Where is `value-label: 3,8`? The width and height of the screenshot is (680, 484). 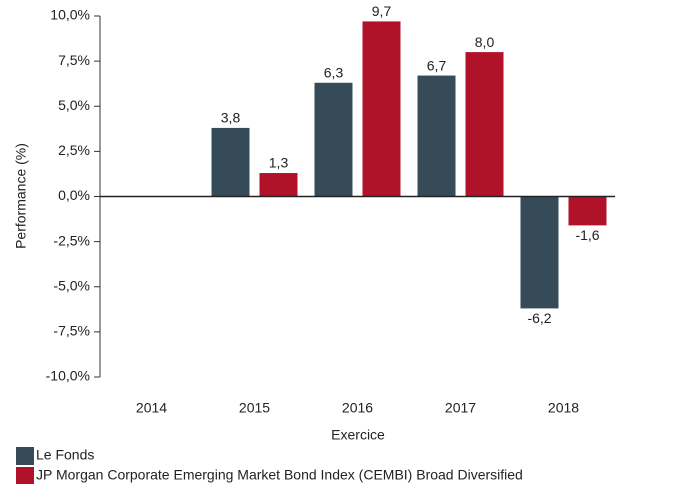 value-label: 3,8 is located at coordinates (231, 118).